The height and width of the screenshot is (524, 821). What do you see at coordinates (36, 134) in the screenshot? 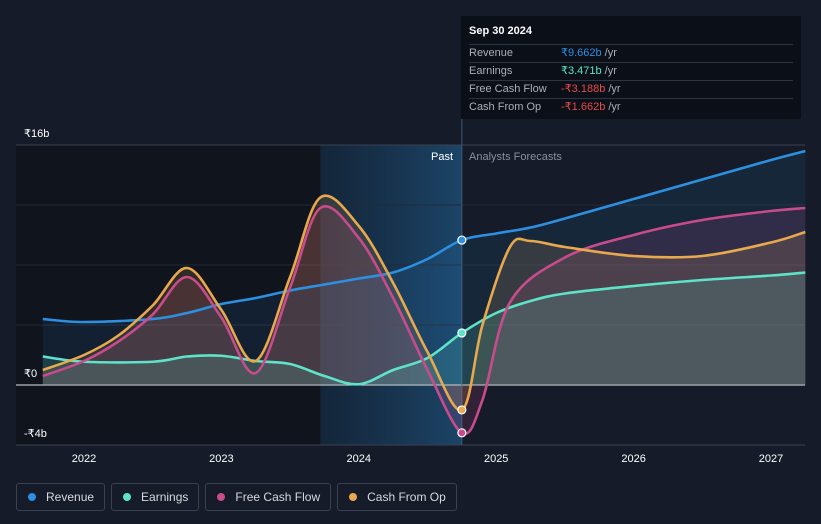
I see `y-tick-label: ₹16b` at bounding box center [36, 134].